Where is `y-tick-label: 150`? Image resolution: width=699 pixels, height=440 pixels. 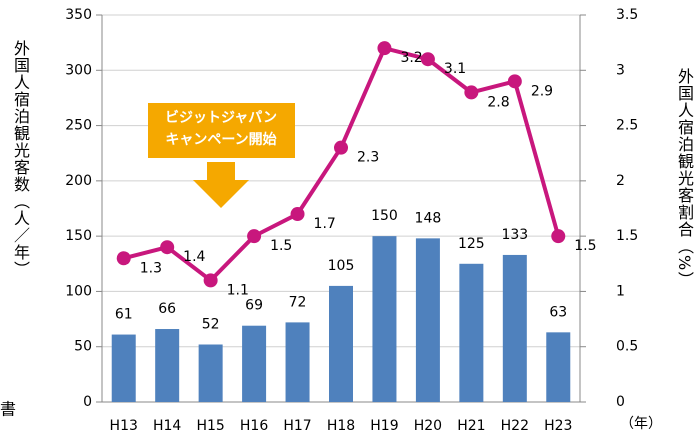
y-tick-label: 150 is located at coordinates (78, 236).